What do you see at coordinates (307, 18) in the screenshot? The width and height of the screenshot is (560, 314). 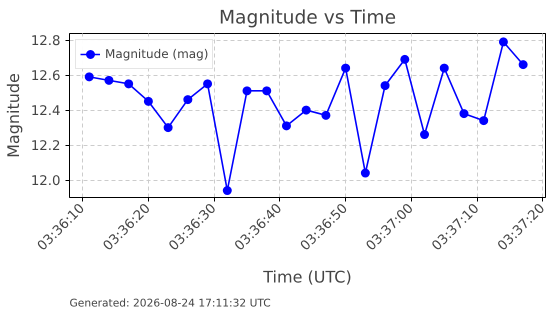 I see `chart-title: Magnitude vs Time` at bounding box center [307, 18].